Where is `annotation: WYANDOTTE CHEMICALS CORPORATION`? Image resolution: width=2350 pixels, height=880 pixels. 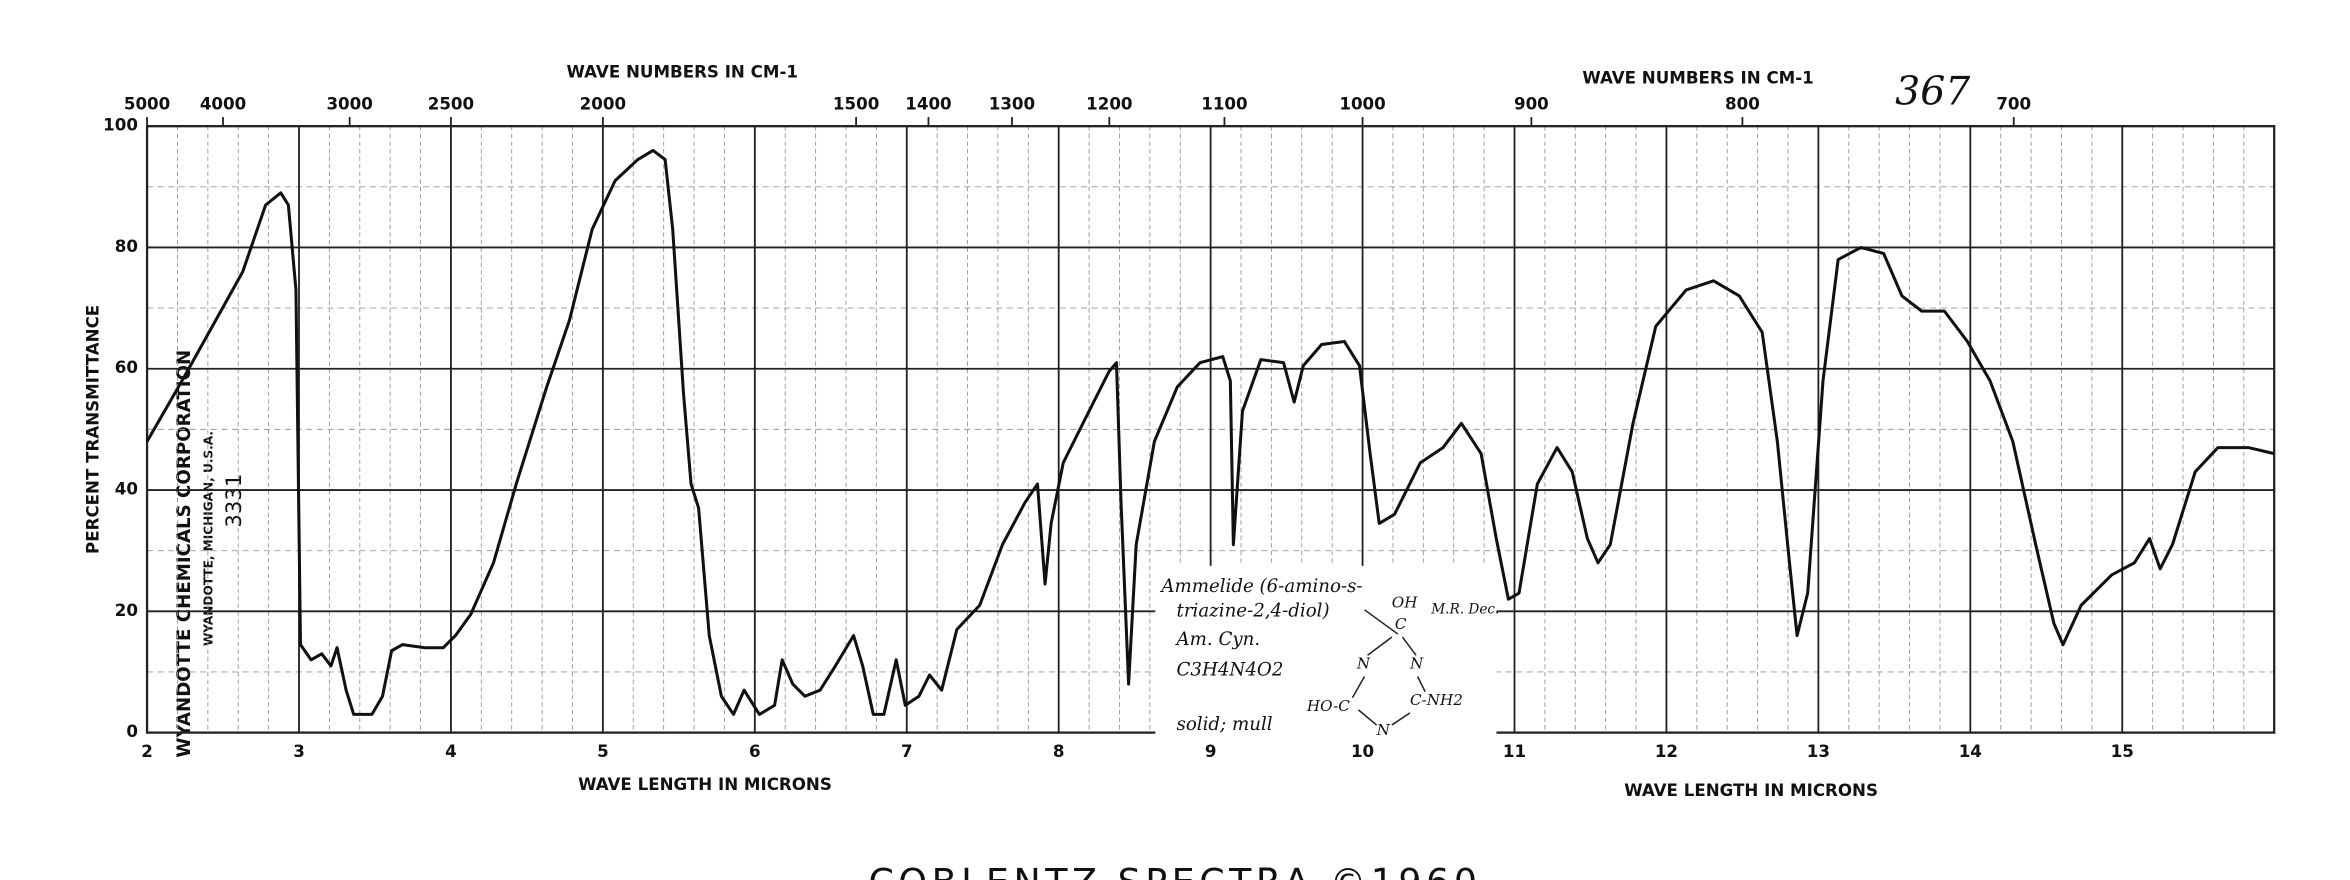 annotation: WYANDOTTE CHEMICALS CORPORATION is located at coordinates (184, 554).